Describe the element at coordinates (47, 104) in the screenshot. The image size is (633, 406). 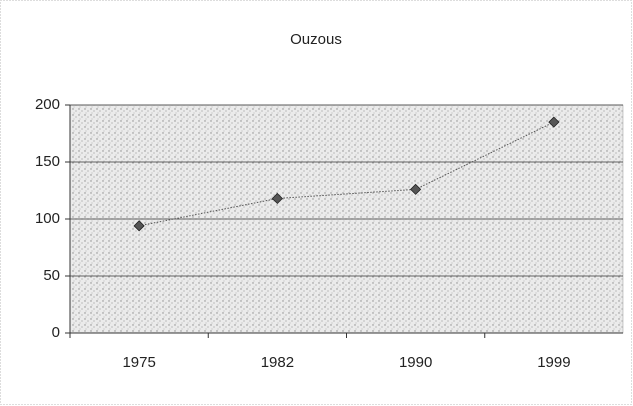
I see `y-tick-label: 200` at that location.